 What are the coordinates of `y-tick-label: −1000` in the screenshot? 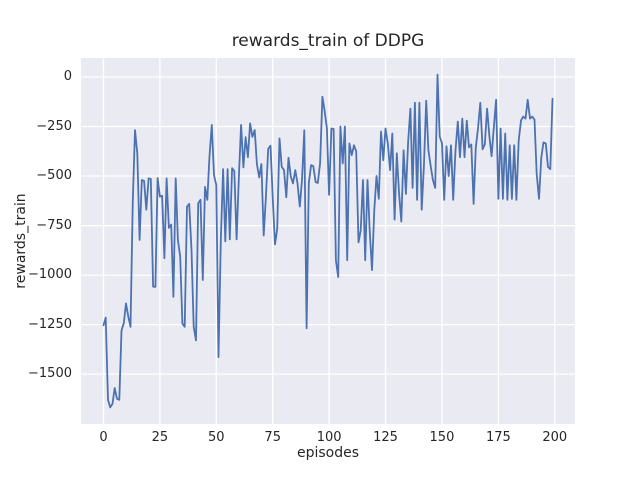 It's located at (50, 275).